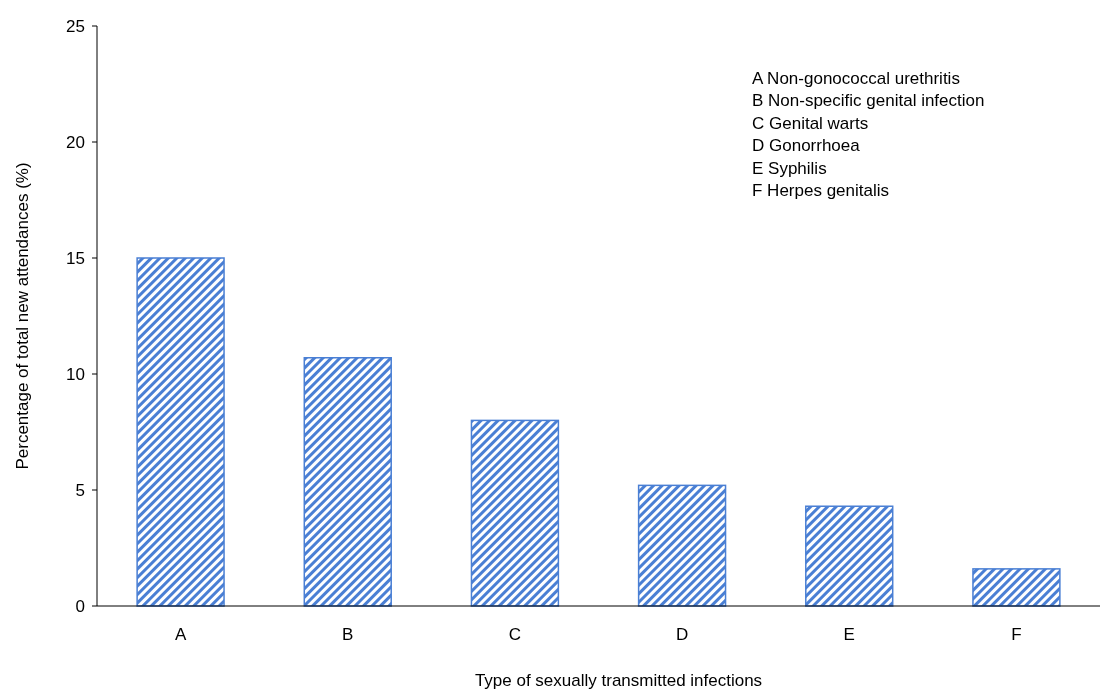 Image resolution: width=1102 pixels, height=695 pixels. What do you see at coordinates (75, 258) in the screenshot?
I see `y-tick-label: 15` at bounding box center [75, 258].